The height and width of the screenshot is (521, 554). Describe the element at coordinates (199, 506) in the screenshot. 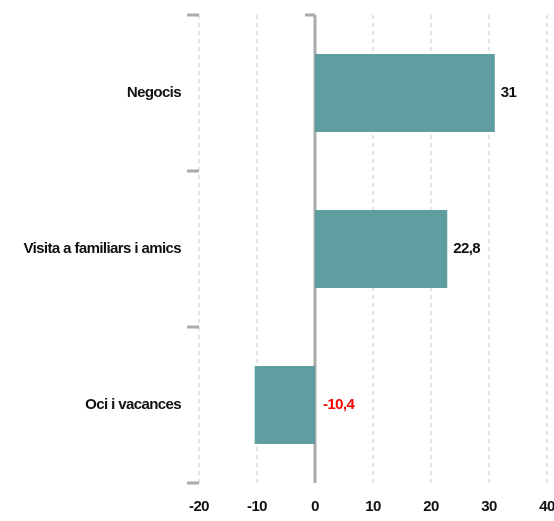

I see `x-tick-label: -20` at that location.